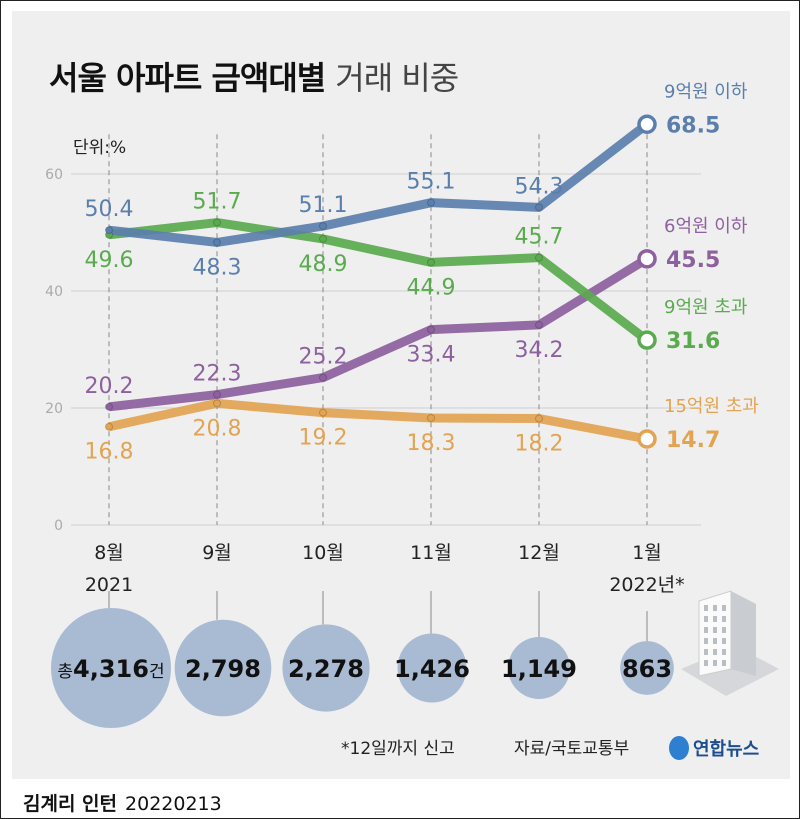  What do you see at coordinates (217, 428) in the screenshot?
I see `data-label: 20.8` at bounding box center [217, 428].